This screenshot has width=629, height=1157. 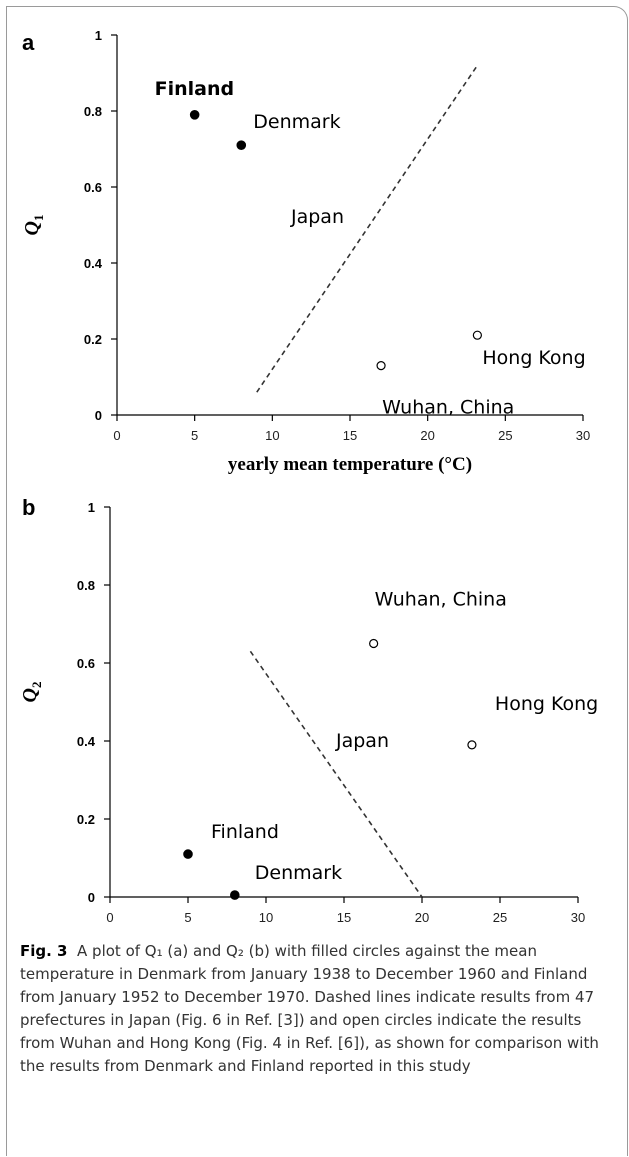 I want to click on y-tick-label-b: 0, so click(x=91, y=897).